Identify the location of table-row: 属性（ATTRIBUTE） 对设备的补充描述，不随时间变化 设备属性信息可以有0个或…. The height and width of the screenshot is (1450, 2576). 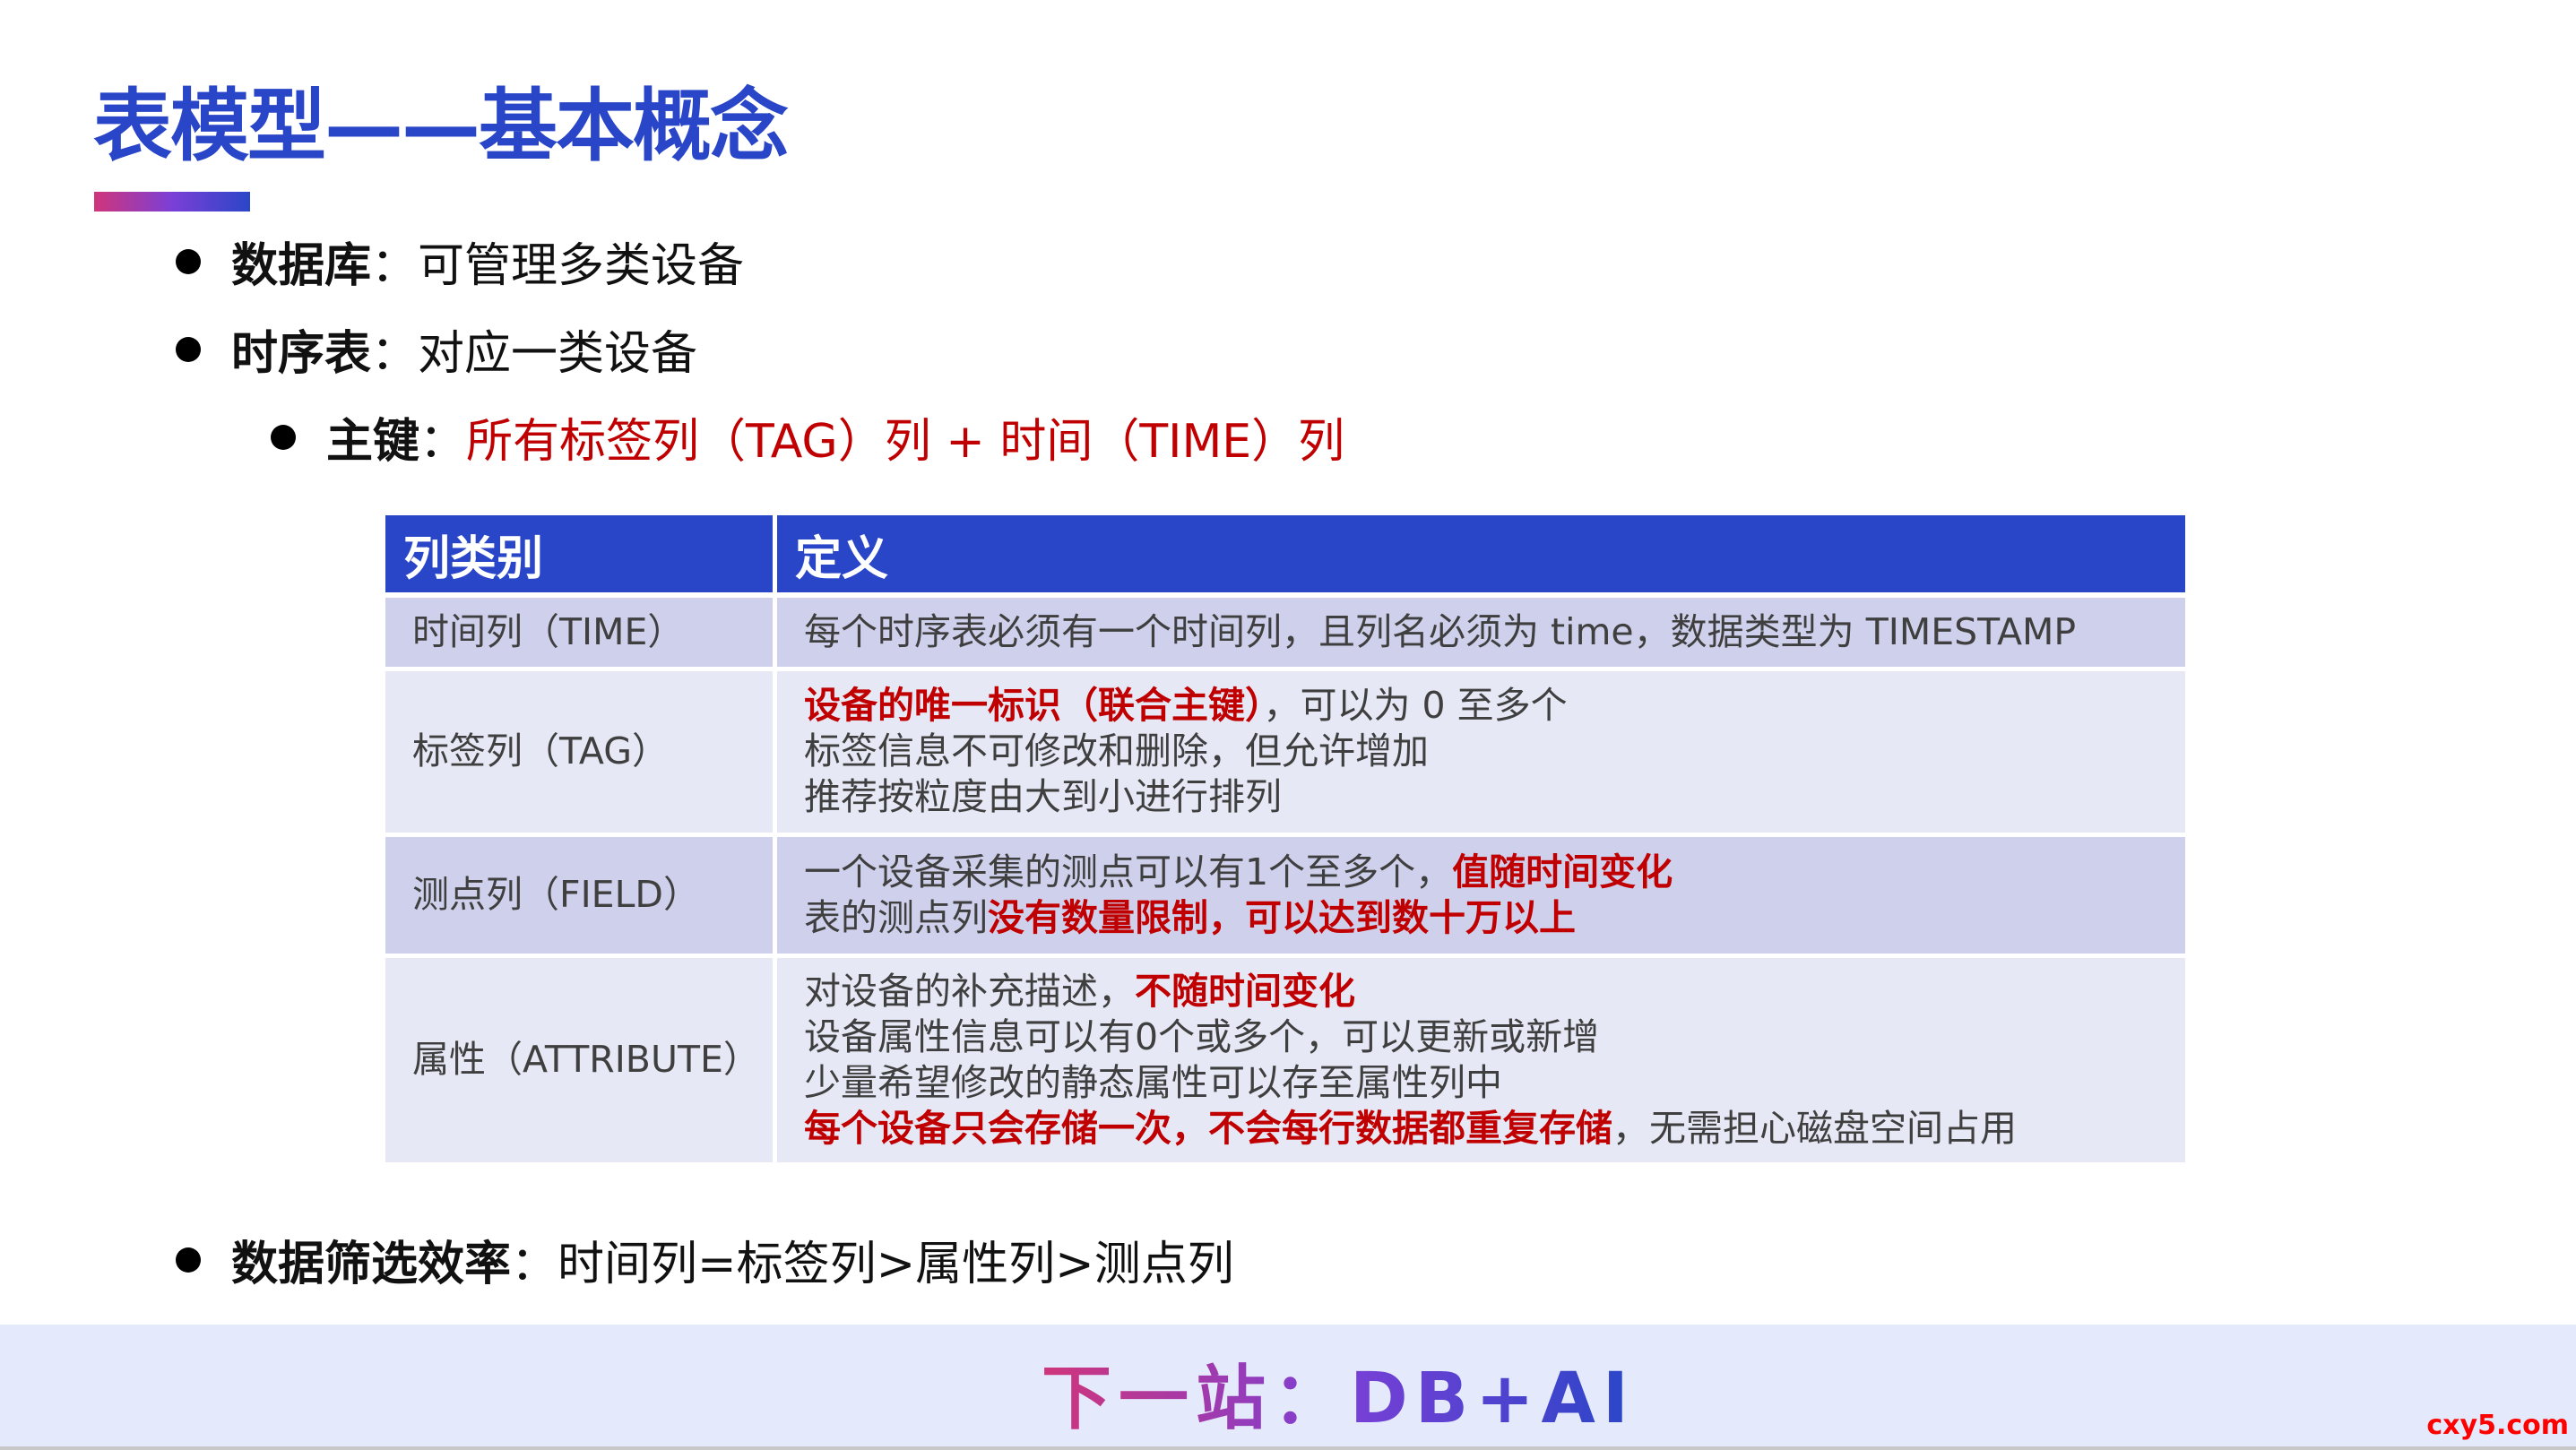
(1287, 1061).